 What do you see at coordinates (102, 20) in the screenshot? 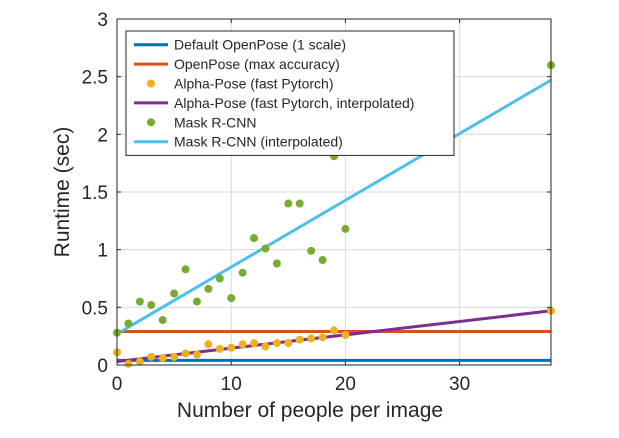
I see `y-tick-label: 3` at bounding box center [102, 20].